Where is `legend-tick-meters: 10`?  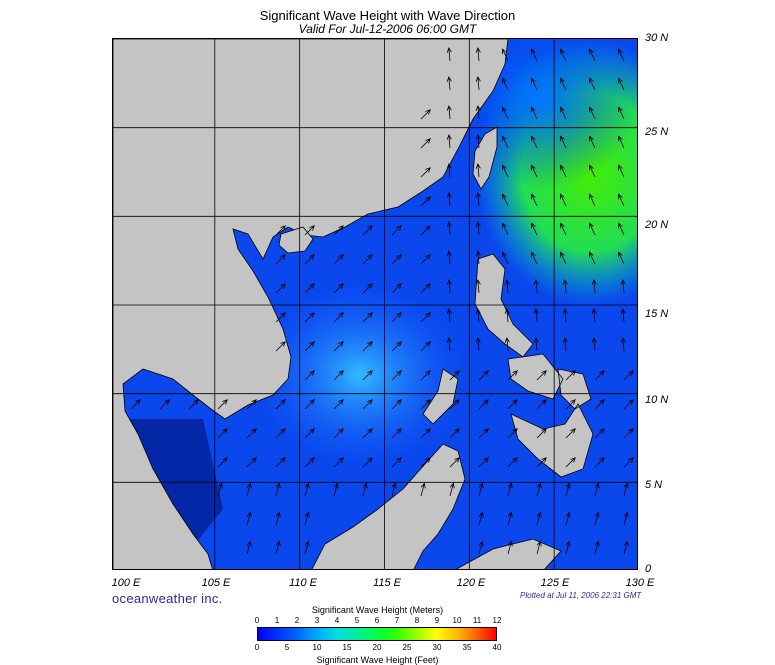 legend-tick-meters: 10 is located at coordinates (457, 620).